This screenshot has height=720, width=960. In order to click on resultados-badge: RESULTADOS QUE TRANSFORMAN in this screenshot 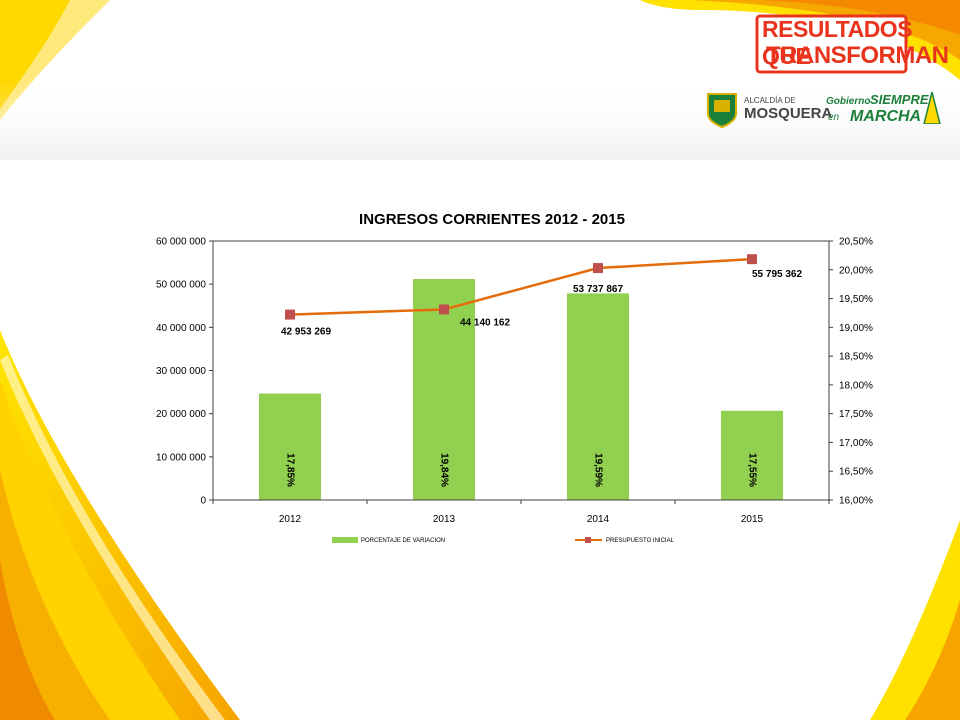, I will do `click(851, 44)`.